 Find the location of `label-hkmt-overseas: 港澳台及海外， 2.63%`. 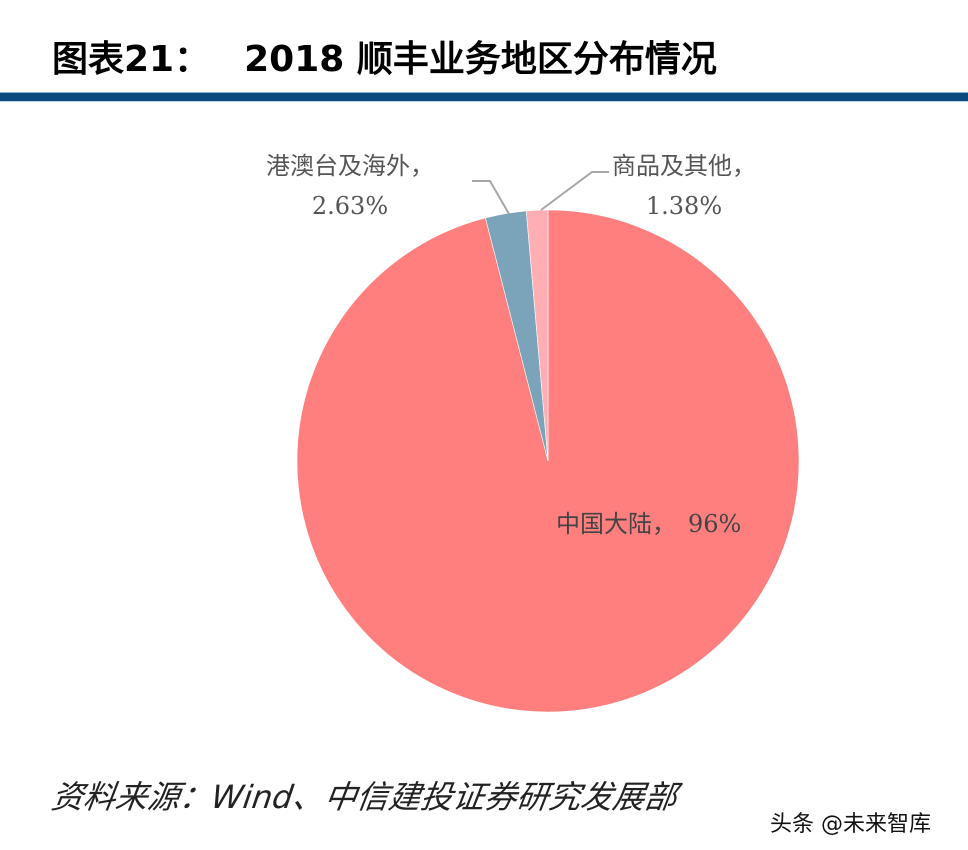

label-hkmt-overseas: 港澳台及海外， 2.63% is located at coordinates (350, 186).